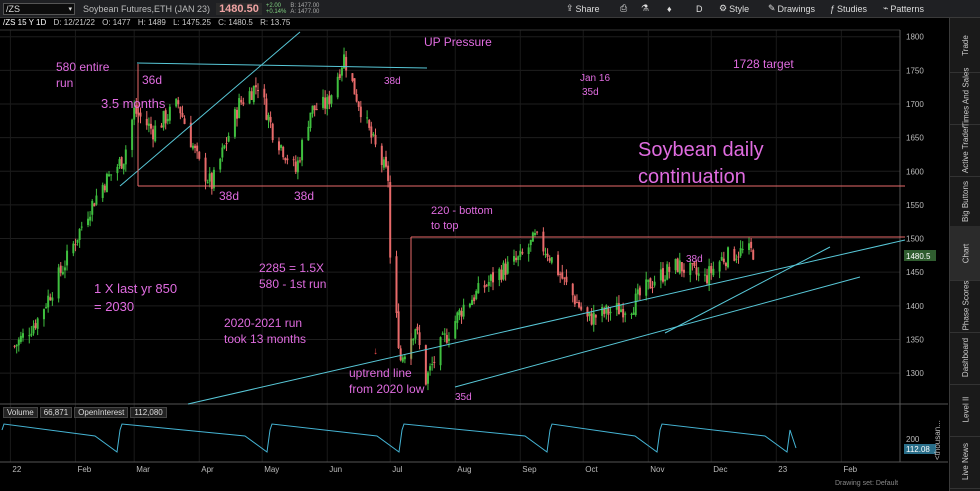 The width and height of the screenshot is (980, 491). Describe the element at coordinates (70, 9) in the screenshot. I see `chevron-down-icon: ▾` at that location.